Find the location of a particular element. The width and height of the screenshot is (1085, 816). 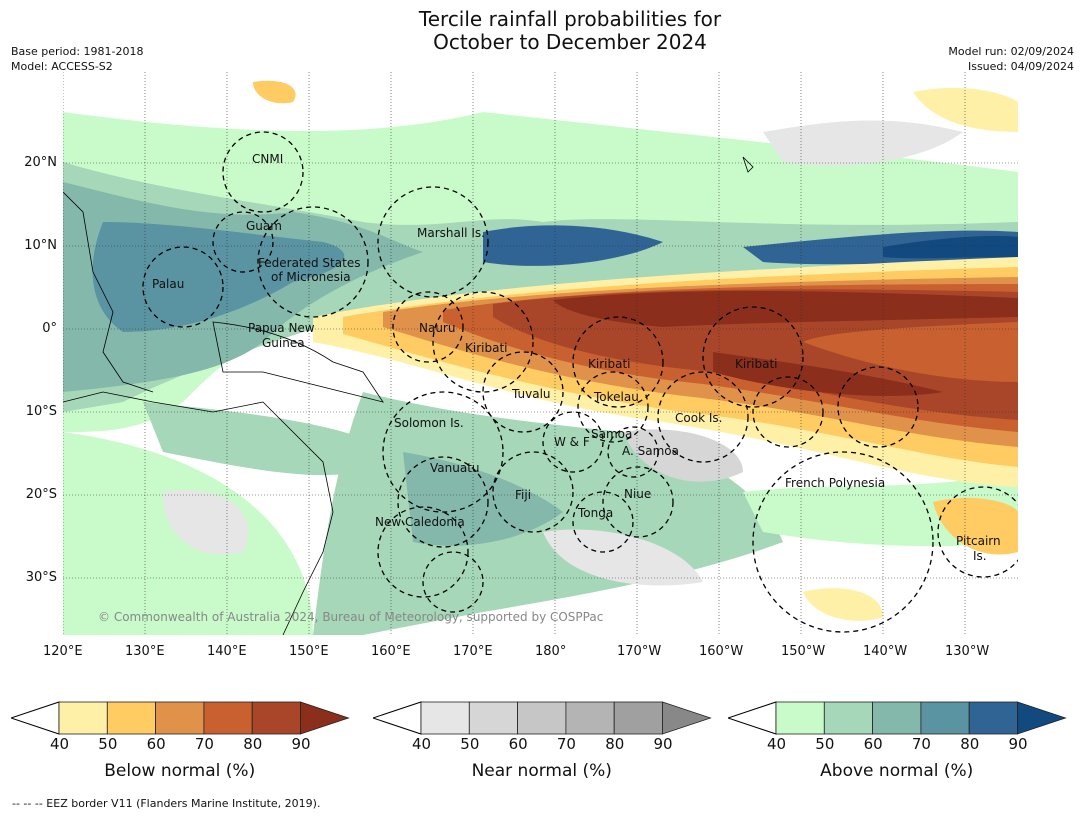

lon-tick-label: 130°E is located at coordinates (145, 651).